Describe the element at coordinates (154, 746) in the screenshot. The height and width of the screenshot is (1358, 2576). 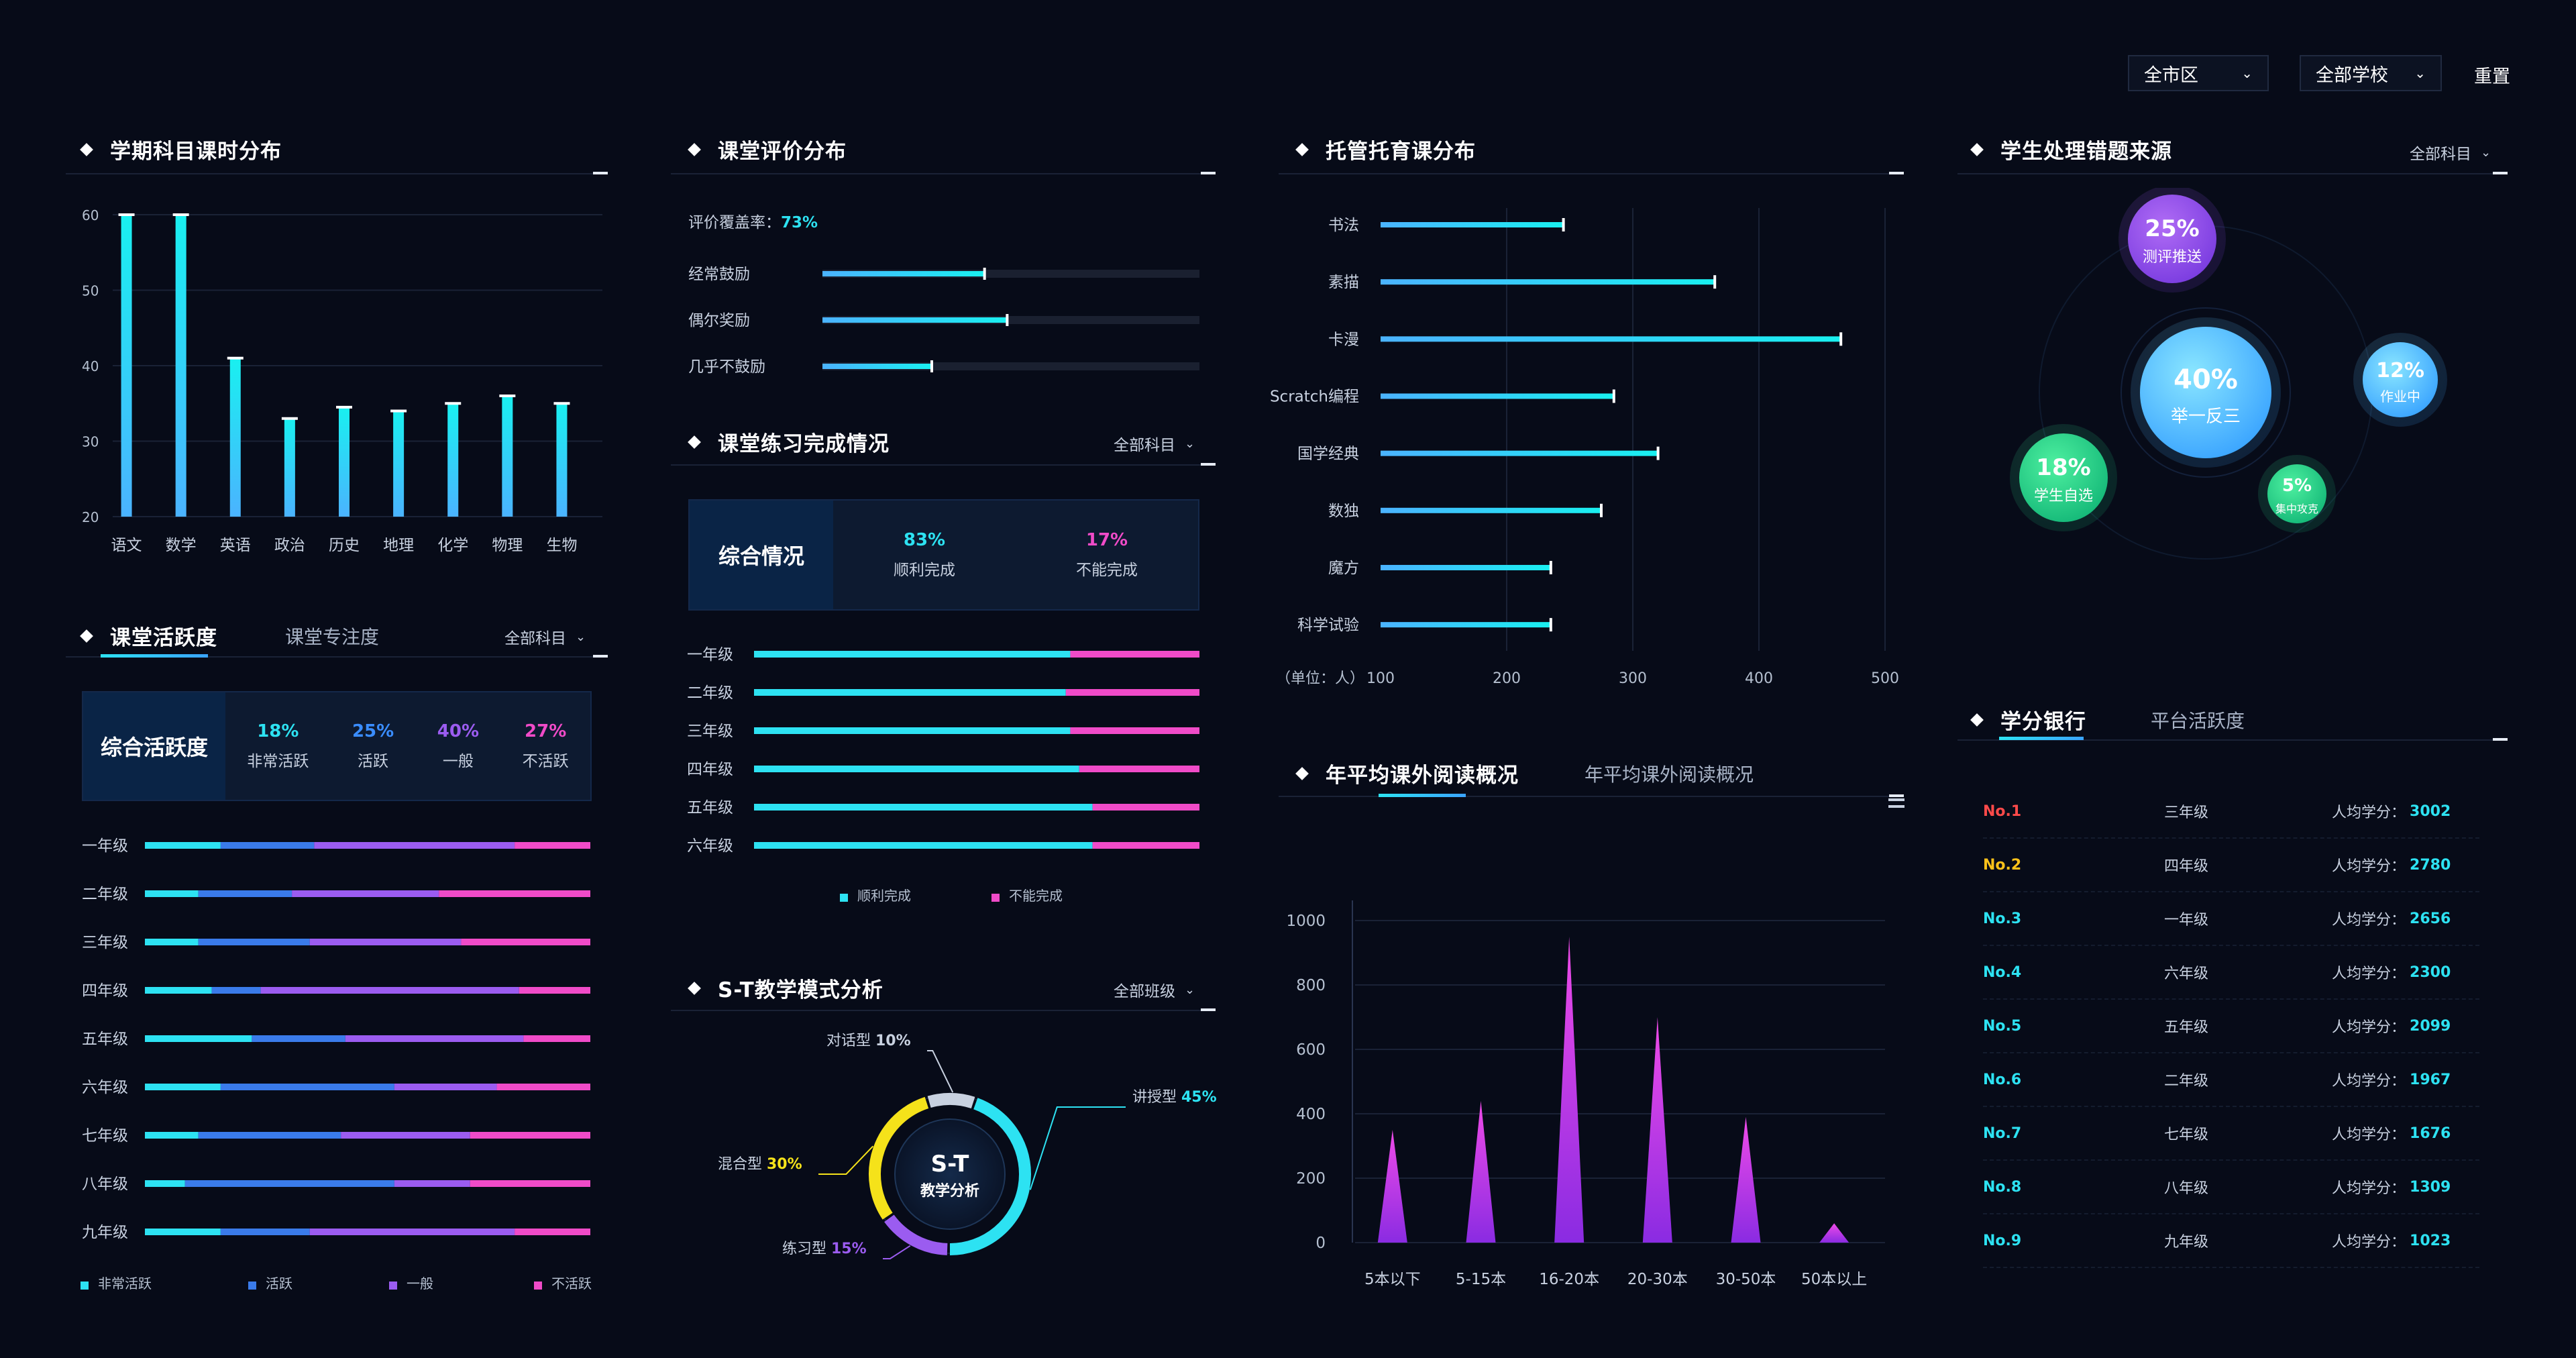
I see `activity-summary-label: 综合活跃度` at that location.